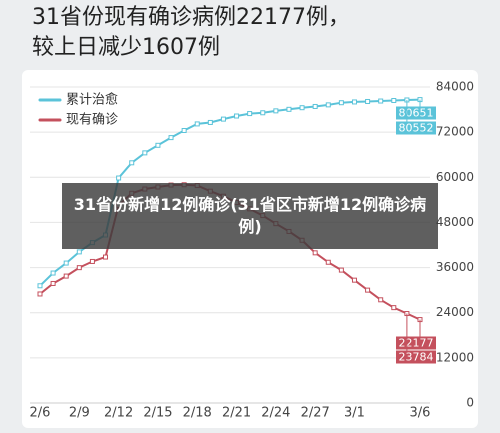 This screenshot has height=433, width=500. I want to click on data-label: 80651, so click(416, 113).